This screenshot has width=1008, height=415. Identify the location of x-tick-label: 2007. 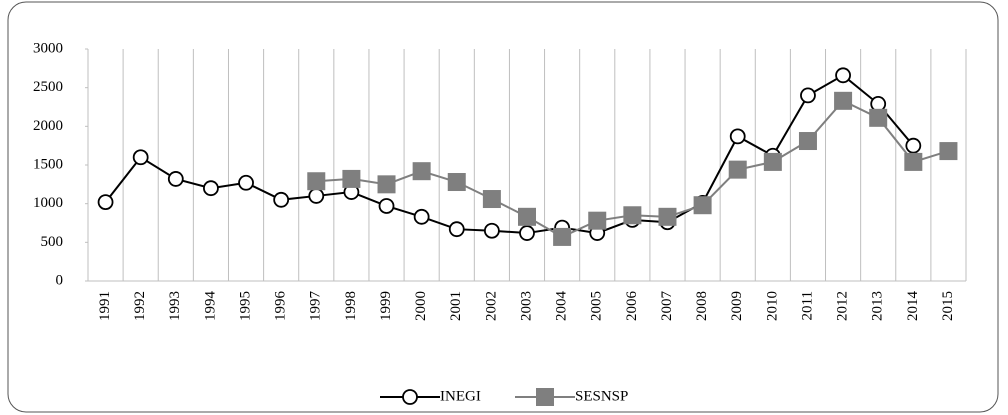
(667, 306).